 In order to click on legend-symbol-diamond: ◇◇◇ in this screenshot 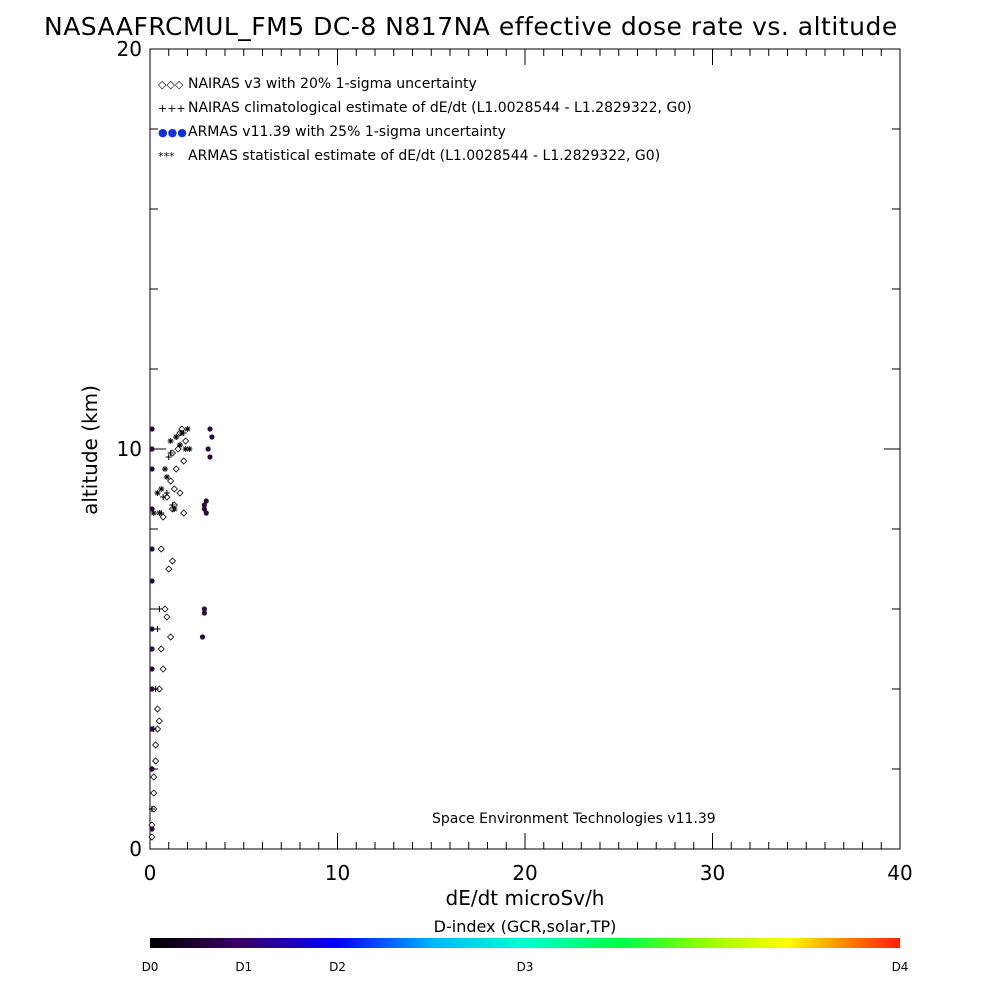, I will do `click(171, 84)`.